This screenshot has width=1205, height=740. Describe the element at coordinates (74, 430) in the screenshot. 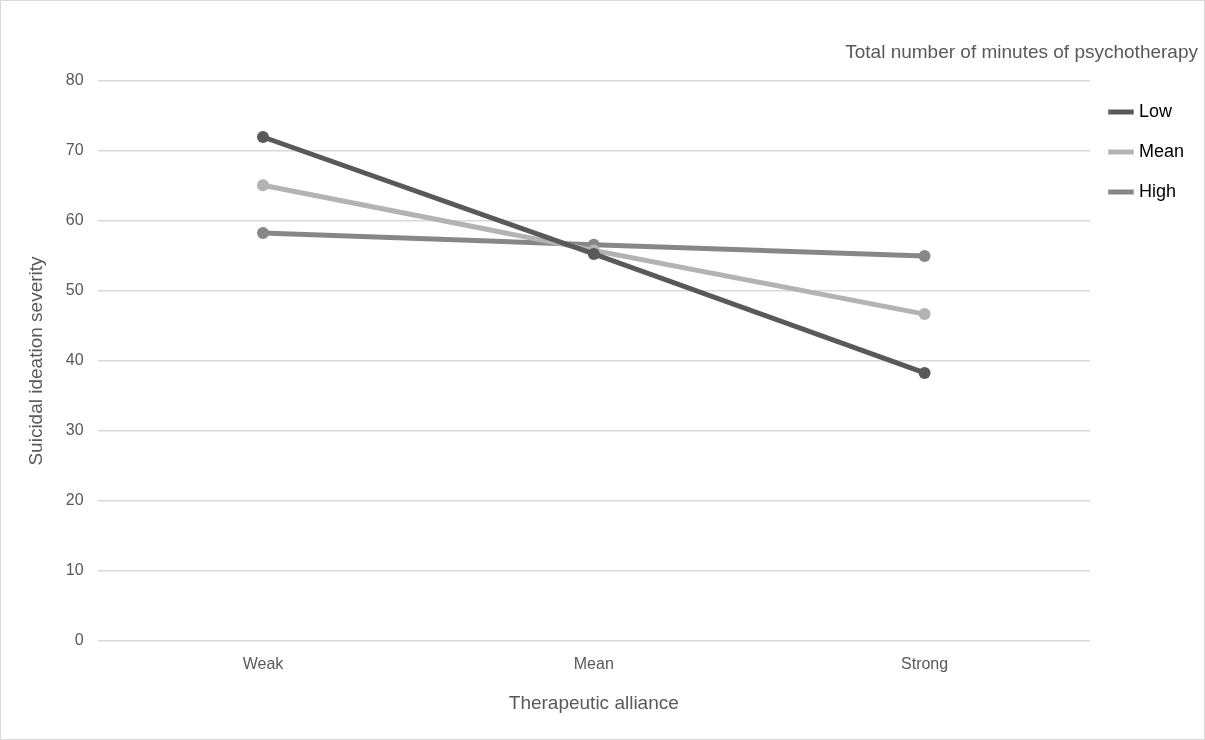

I see `y-tick-label: 30` at that location.